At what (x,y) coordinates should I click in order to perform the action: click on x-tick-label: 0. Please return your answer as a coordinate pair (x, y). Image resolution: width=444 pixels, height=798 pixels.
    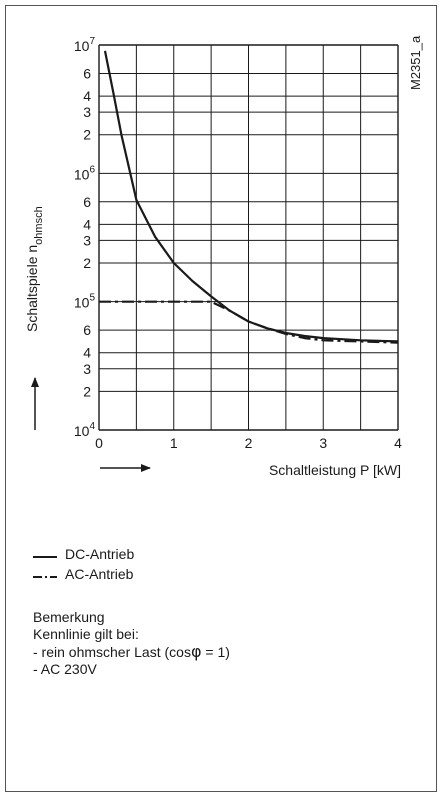
    Looking at the image, I should click on (99, 443).